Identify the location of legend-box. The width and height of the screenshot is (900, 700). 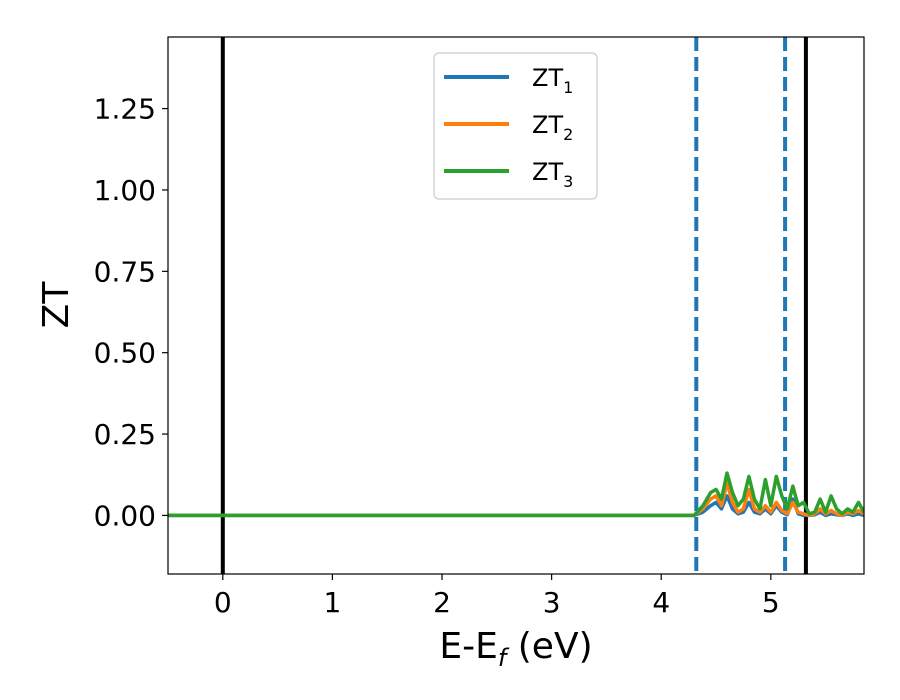
(515, 126).